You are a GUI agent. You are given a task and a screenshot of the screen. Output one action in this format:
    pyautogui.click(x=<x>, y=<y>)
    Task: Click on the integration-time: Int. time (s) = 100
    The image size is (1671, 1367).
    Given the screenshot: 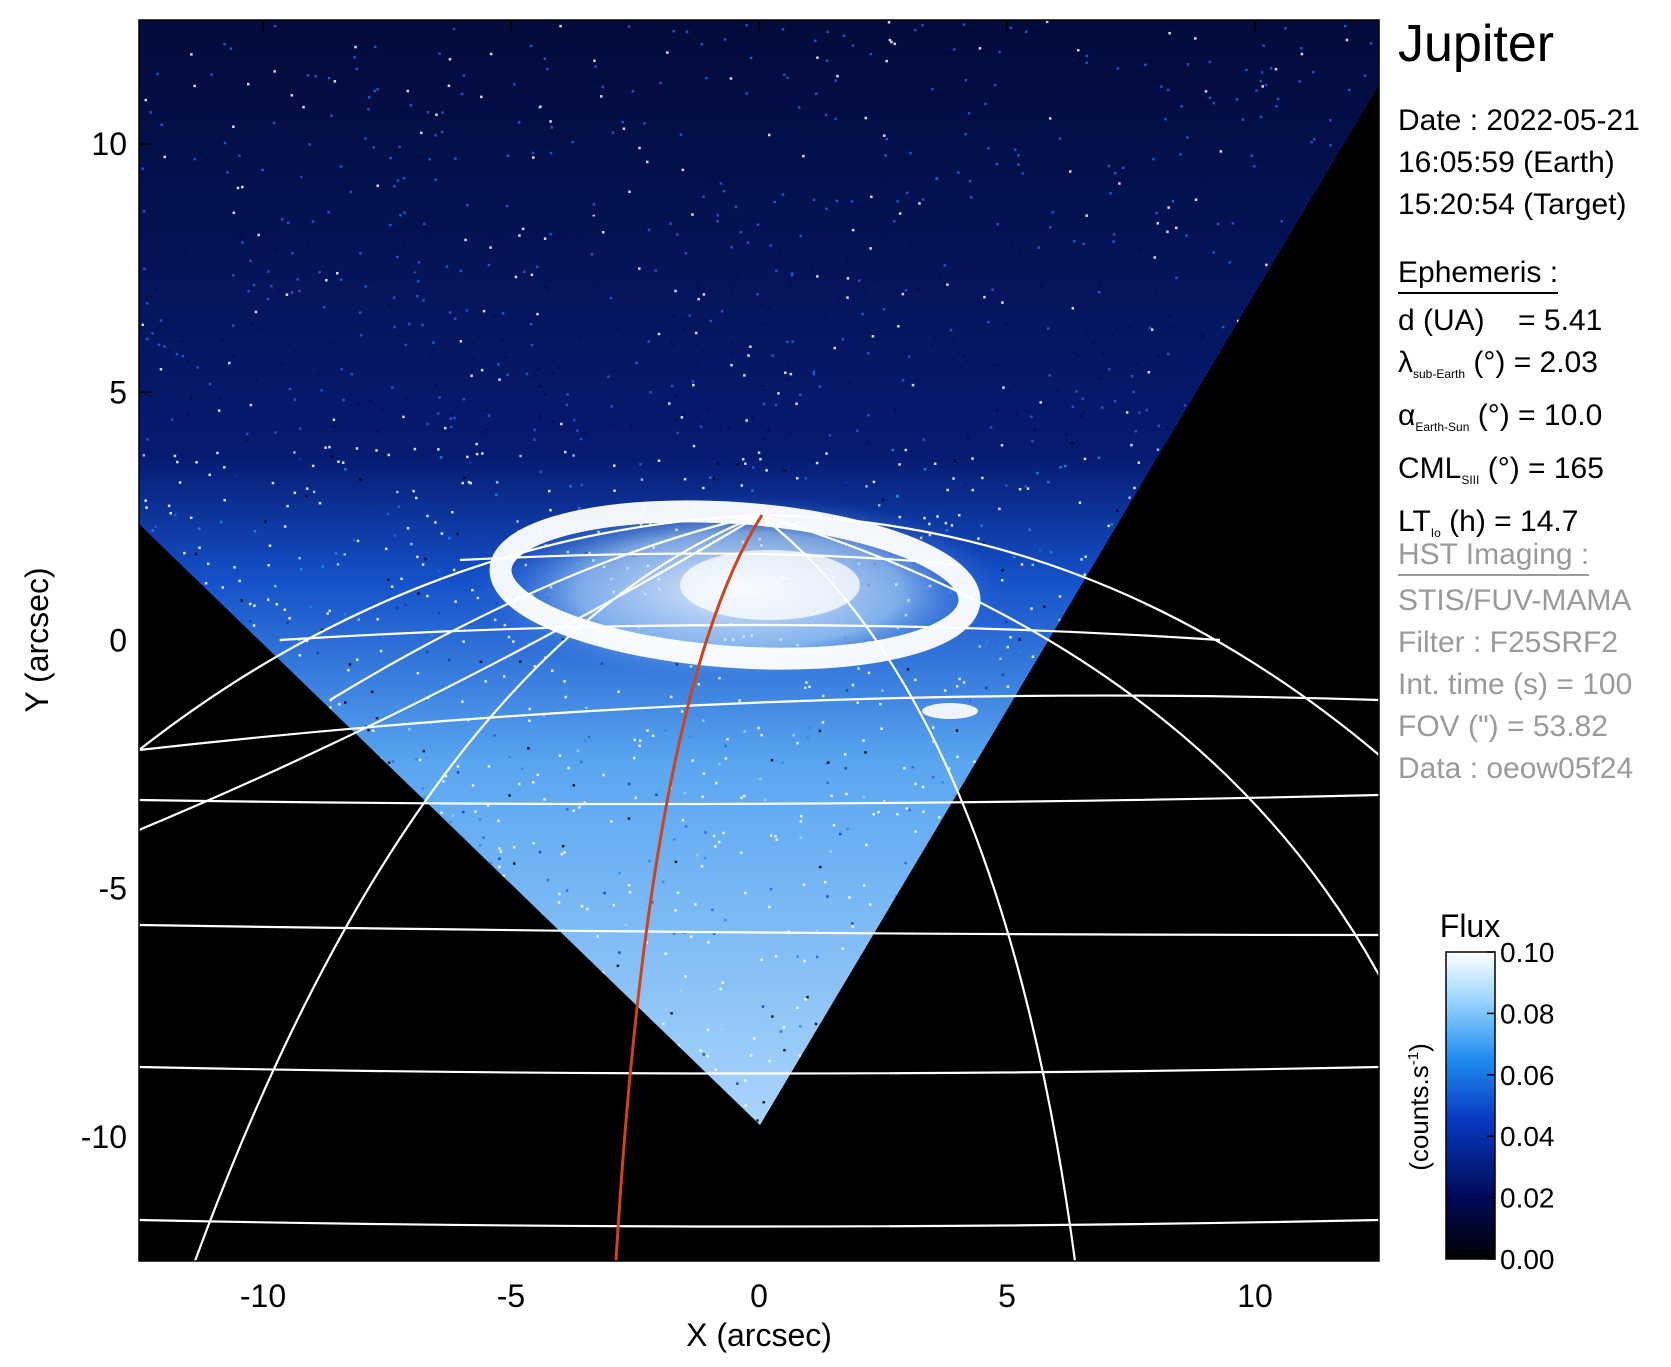 What is the action you would take?
    pyautogui.click(x=1515, y=684)
    